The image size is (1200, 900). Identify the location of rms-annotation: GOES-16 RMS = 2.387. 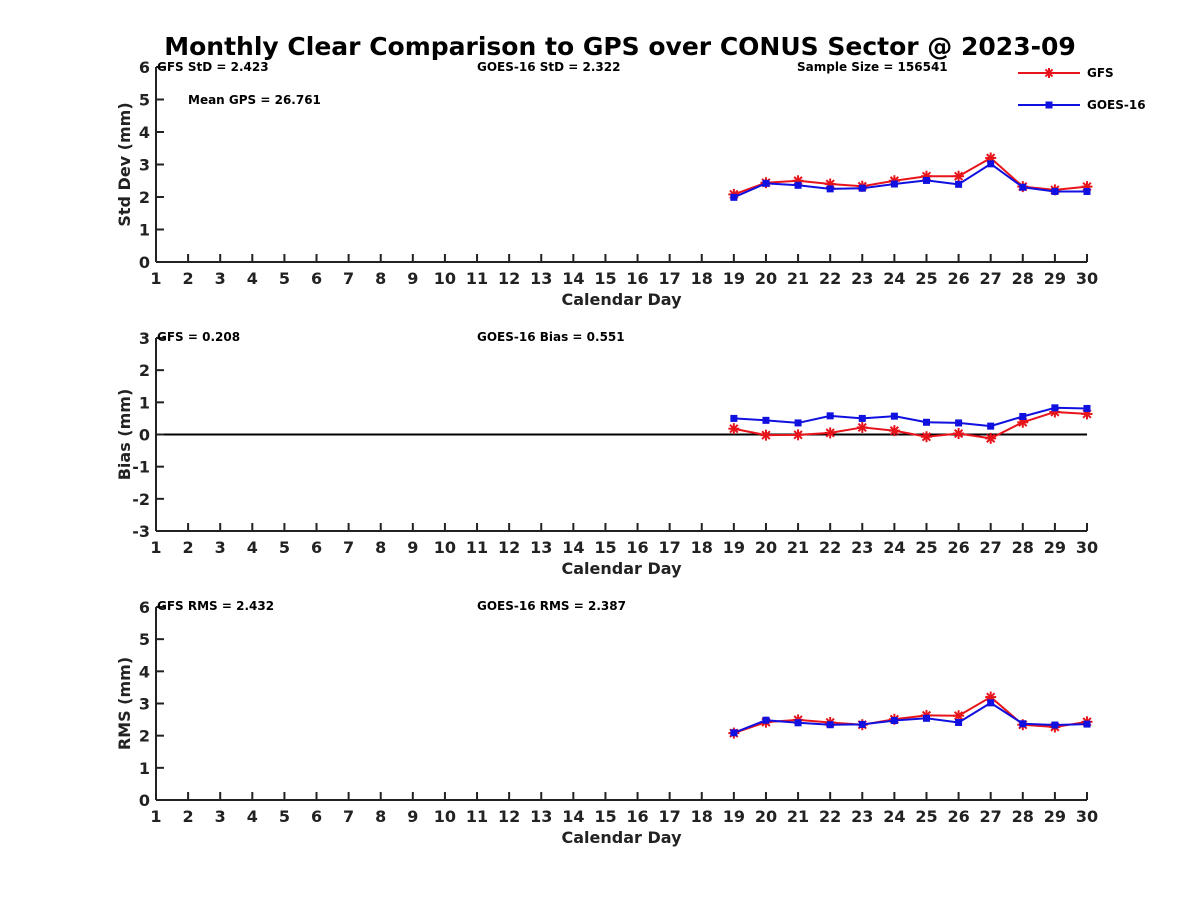
(551, 606).